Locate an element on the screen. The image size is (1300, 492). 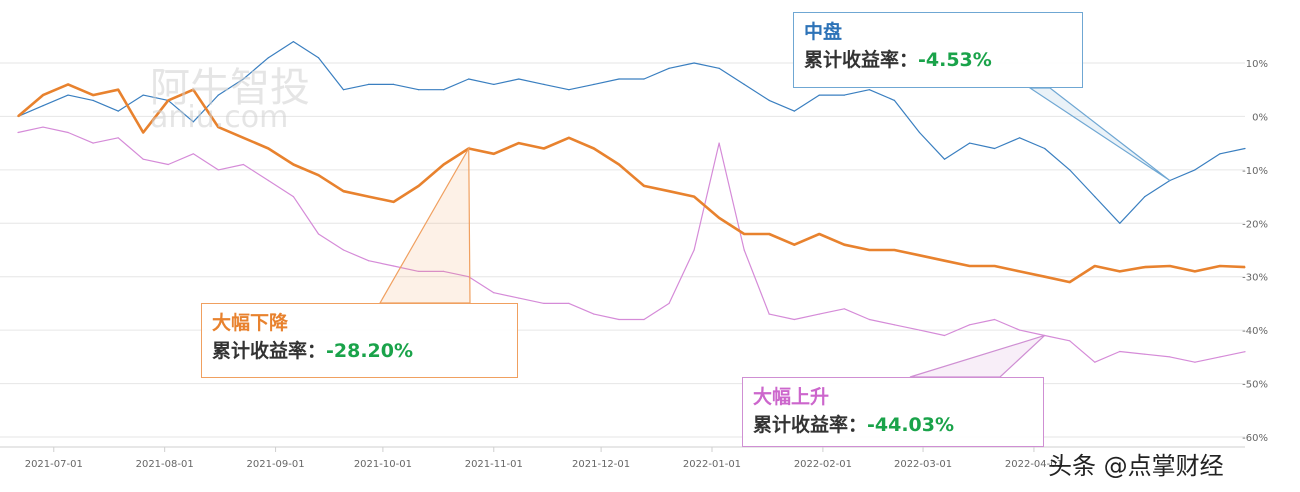
callout-series-name: 大幅上升 is located at coordinates (791, 397).